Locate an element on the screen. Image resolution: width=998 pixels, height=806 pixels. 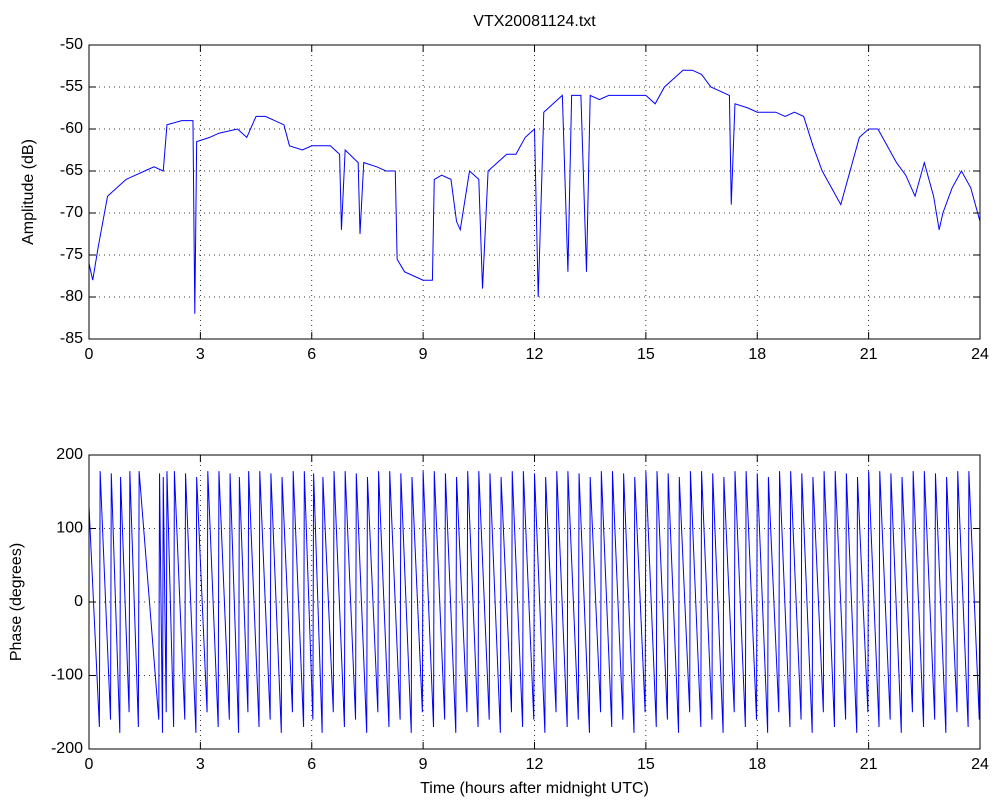
y-tick-label: -70 is located at coordinates (71, 212).